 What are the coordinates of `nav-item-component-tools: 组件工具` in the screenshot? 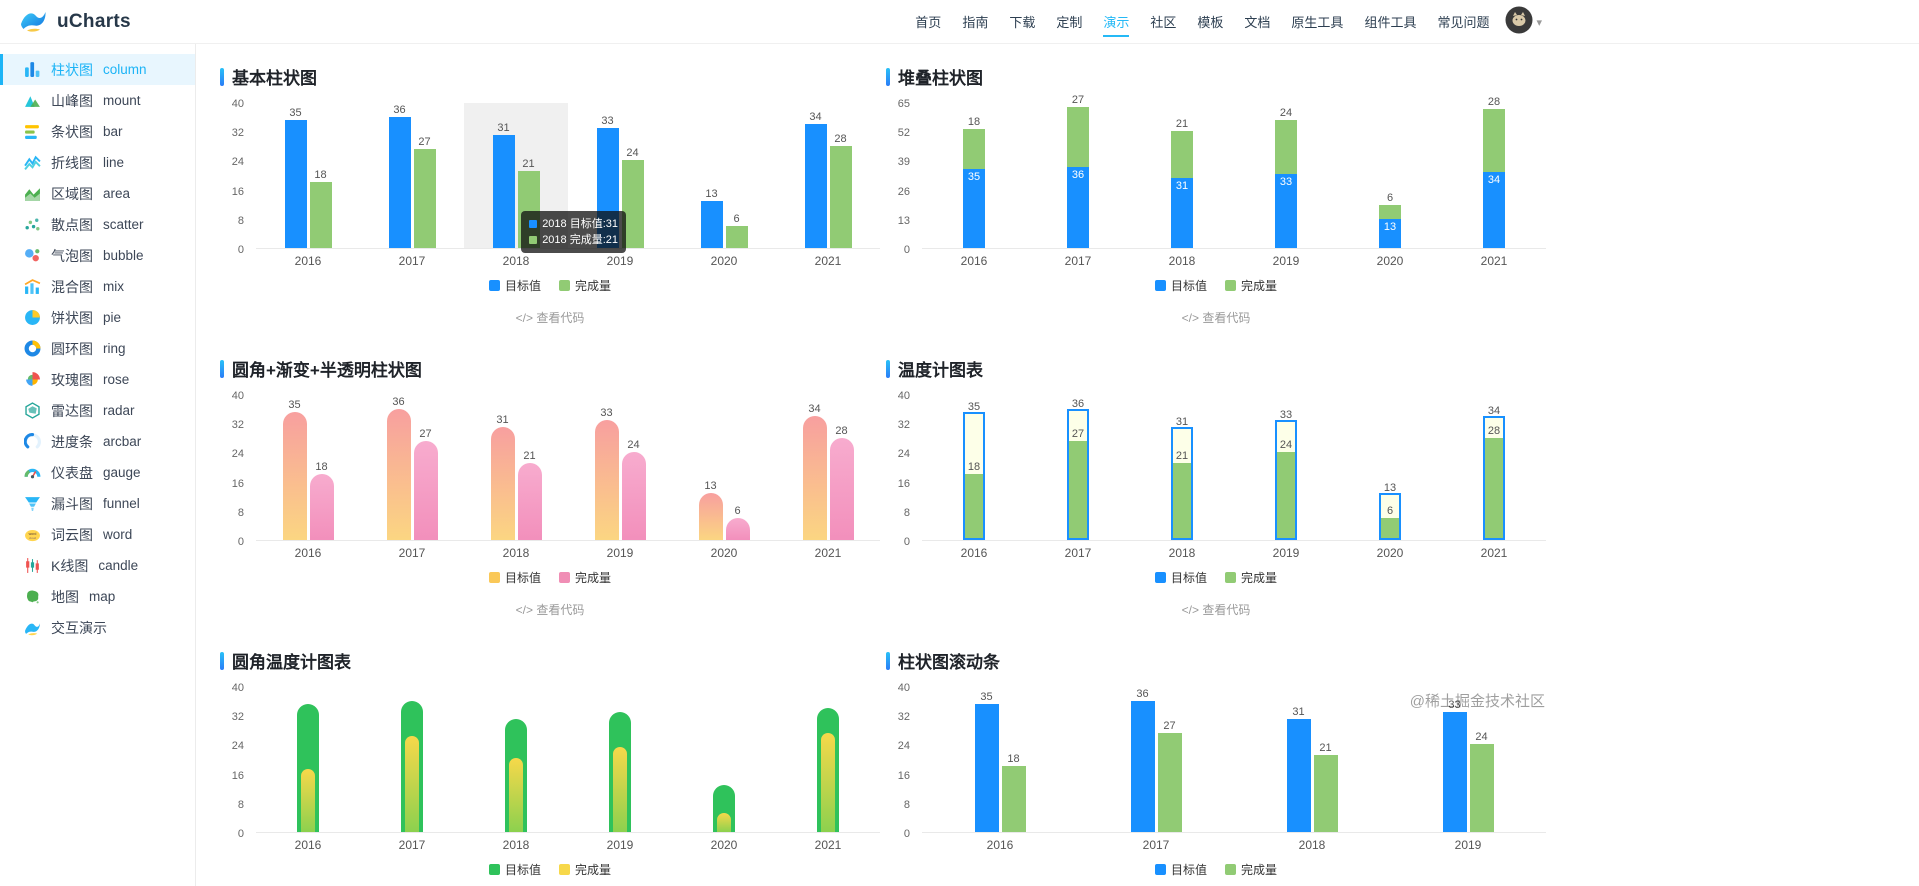 It's located at (1390, 22).